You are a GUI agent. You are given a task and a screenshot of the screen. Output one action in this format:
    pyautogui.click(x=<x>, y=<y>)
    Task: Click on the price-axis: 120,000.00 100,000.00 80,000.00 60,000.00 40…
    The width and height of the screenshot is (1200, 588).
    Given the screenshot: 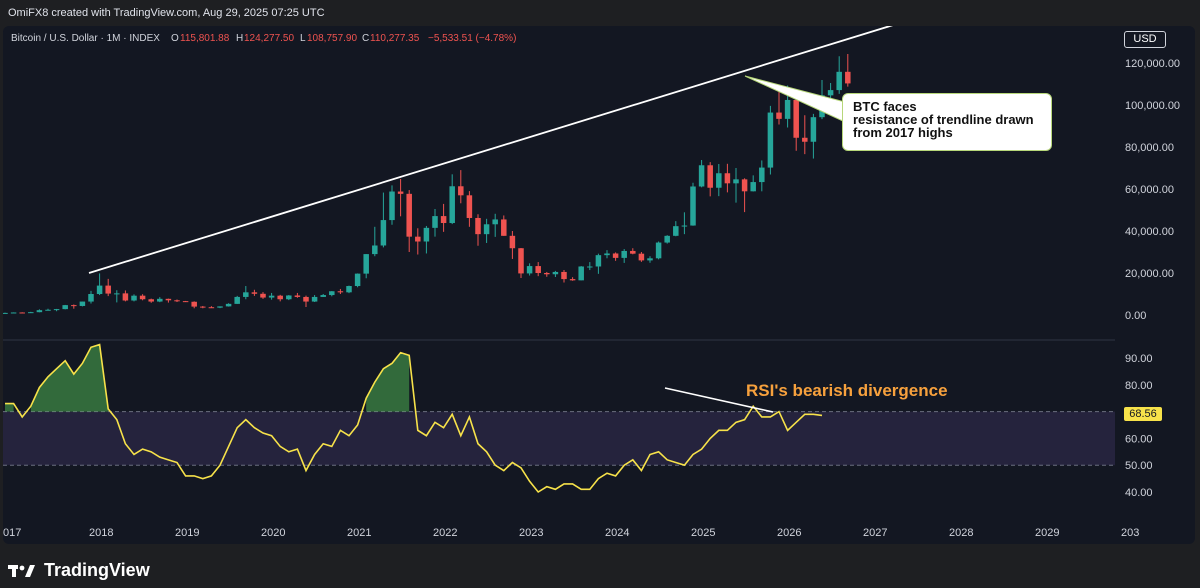 What is the action you would take?
    pyautogui.click(x=1152, y=190)
    